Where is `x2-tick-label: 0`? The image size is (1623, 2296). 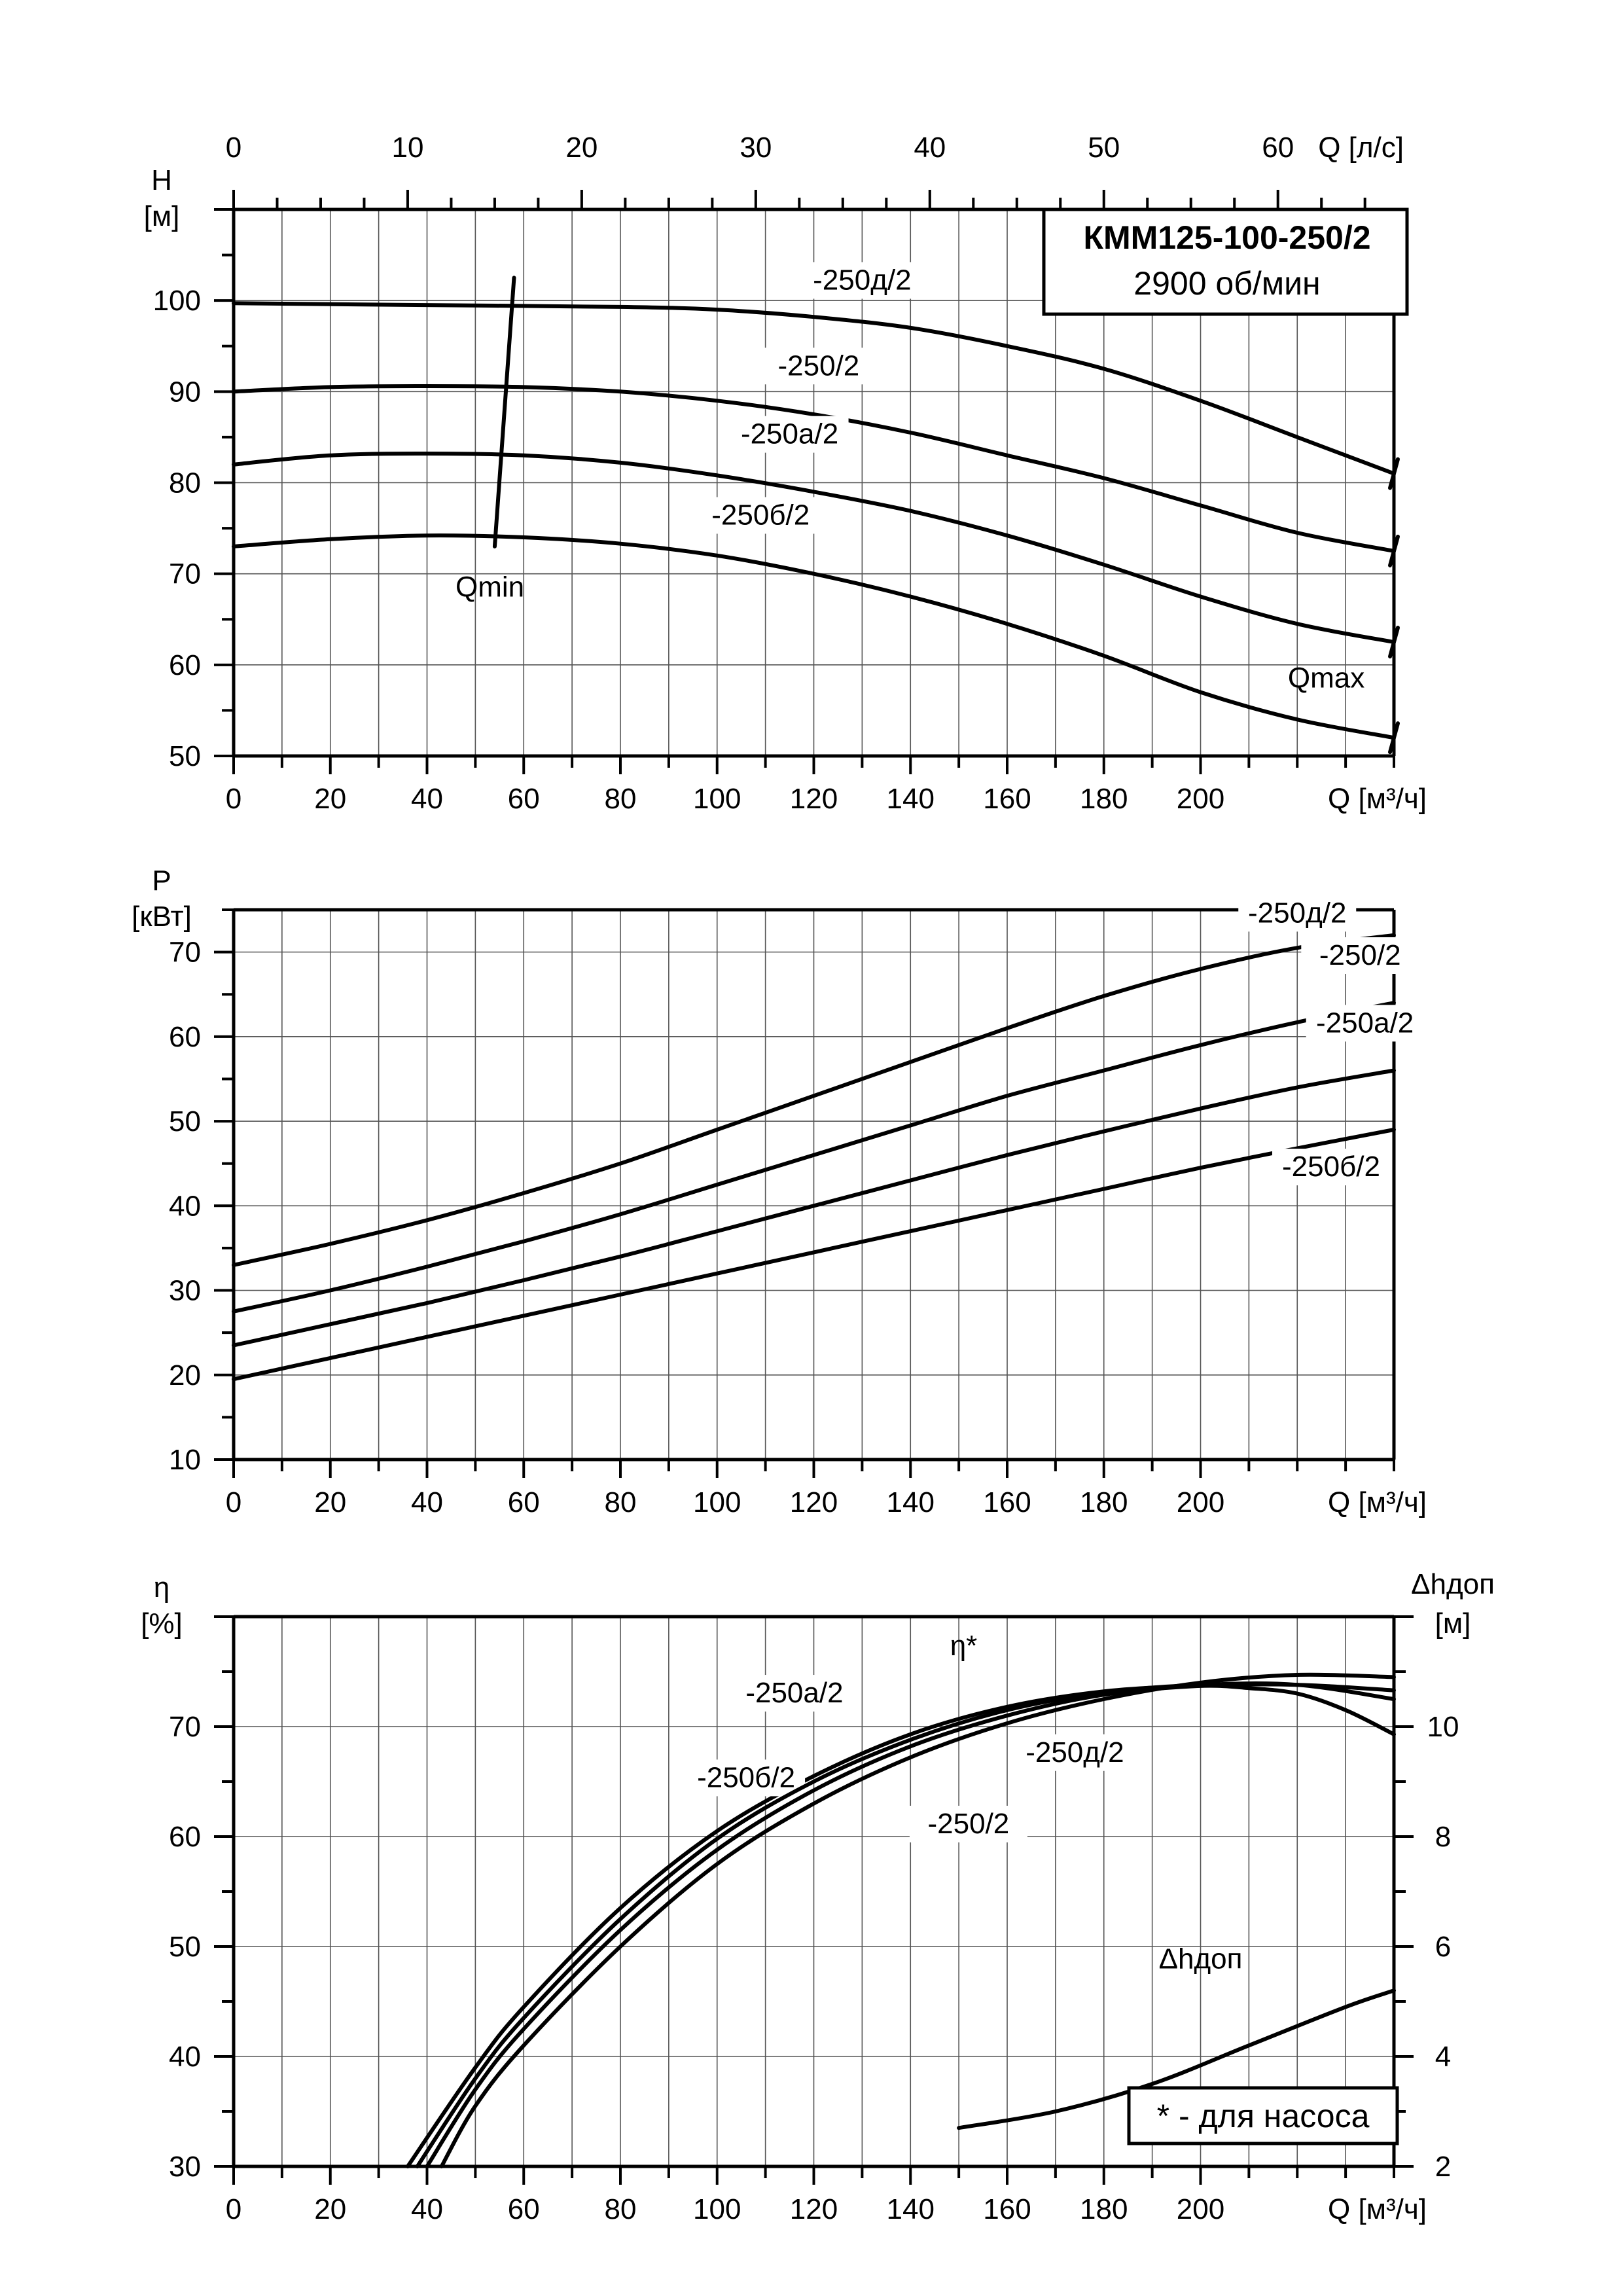 x2-tick-label: 0 is located at coordinates (233, 148).